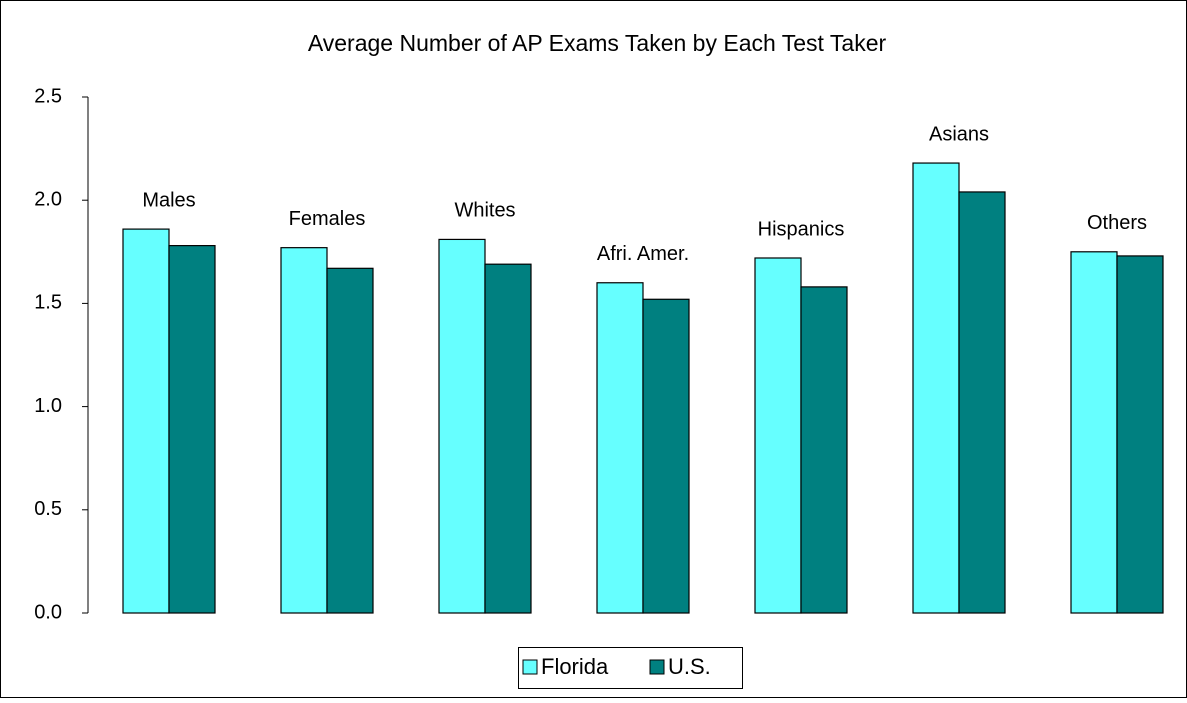 This screenshot has height=703, width=1187. I want to click on legend-label: U.S., so click(689, 666).